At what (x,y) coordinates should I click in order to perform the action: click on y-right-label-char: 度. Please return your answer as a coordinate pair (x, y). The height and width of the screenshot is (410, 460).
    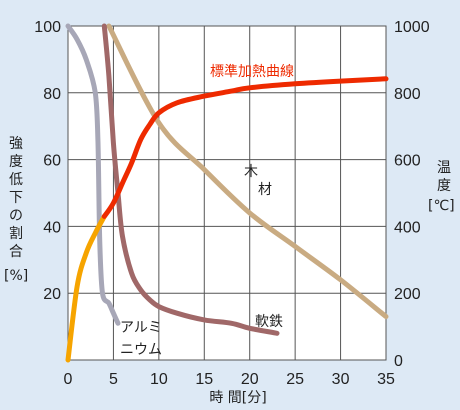
    Looking at the image, I should click on (444, 186).